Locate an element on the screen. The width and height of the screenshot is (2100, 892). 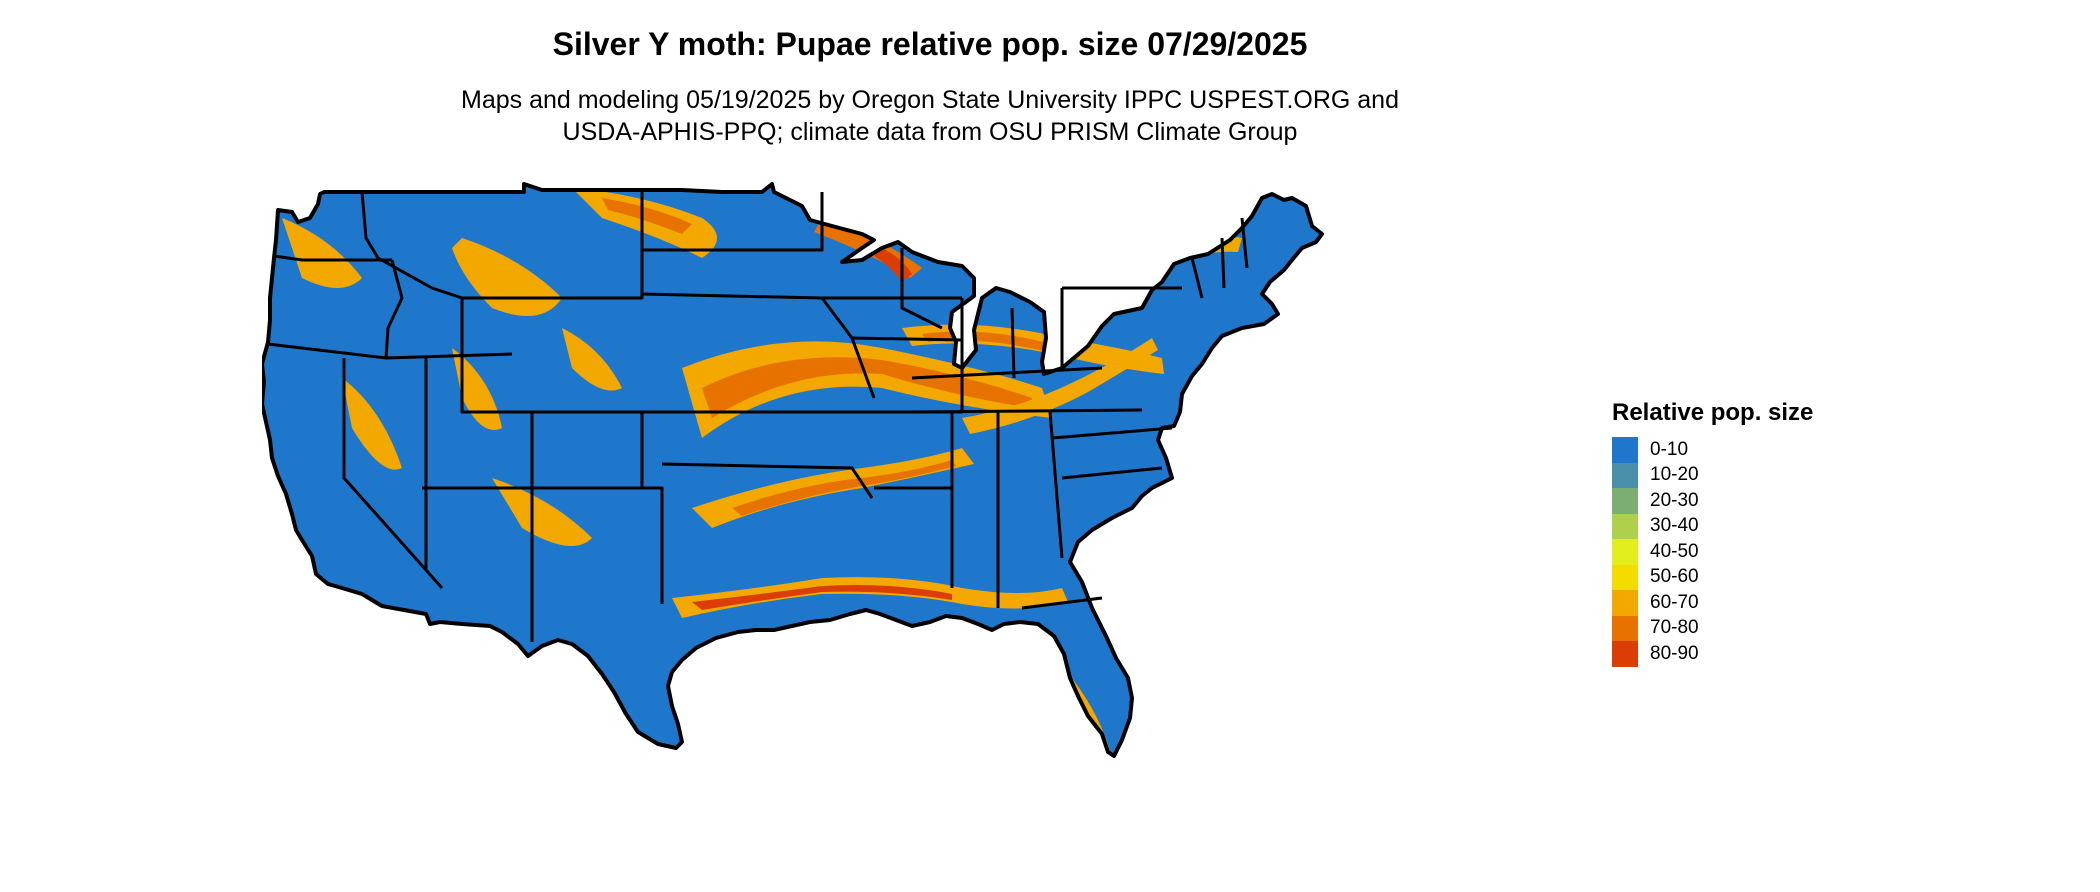
heat-nevada is located at coordinates (372, 424).